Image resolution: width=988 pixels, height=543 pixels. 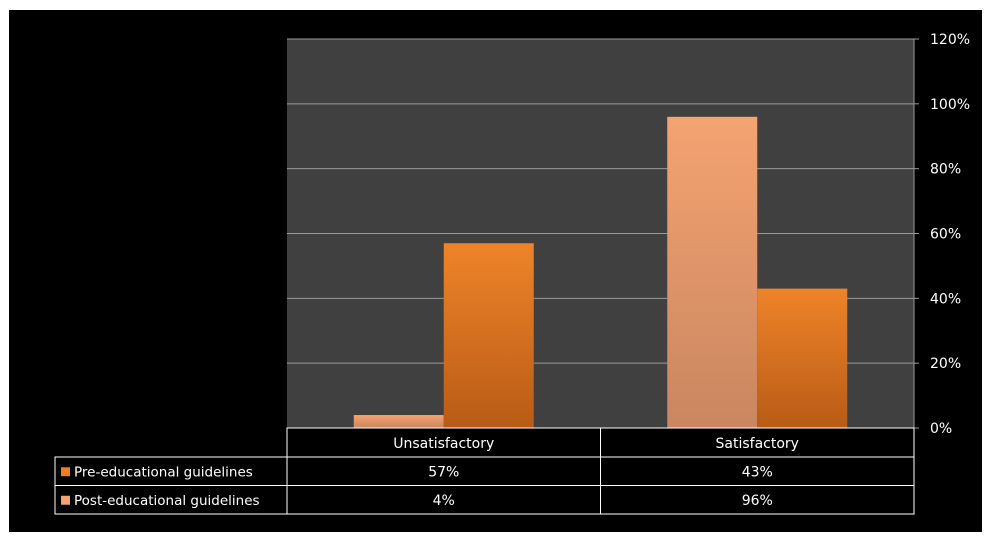 What do you see at coordinates (444, 501) in the screenshot?
I see `table-cell-value: 4%` at bounding box center [444, 501].